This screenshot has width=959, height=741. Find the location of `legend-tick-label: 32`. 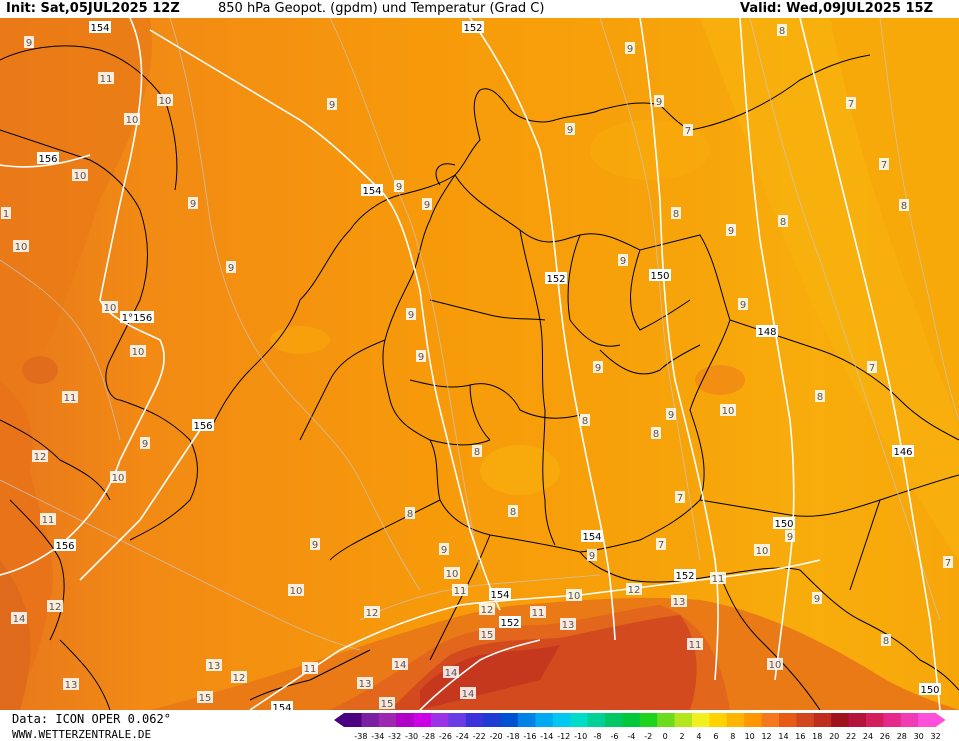

legend-tick-label: 32 is located at coordinates (936, 736).